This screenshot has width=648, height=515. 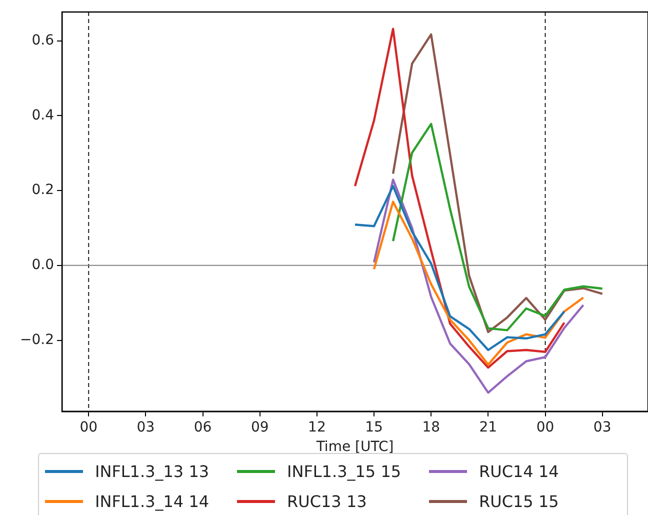 I want to click on x-tick-label: 06, so click(x=203, y=427).